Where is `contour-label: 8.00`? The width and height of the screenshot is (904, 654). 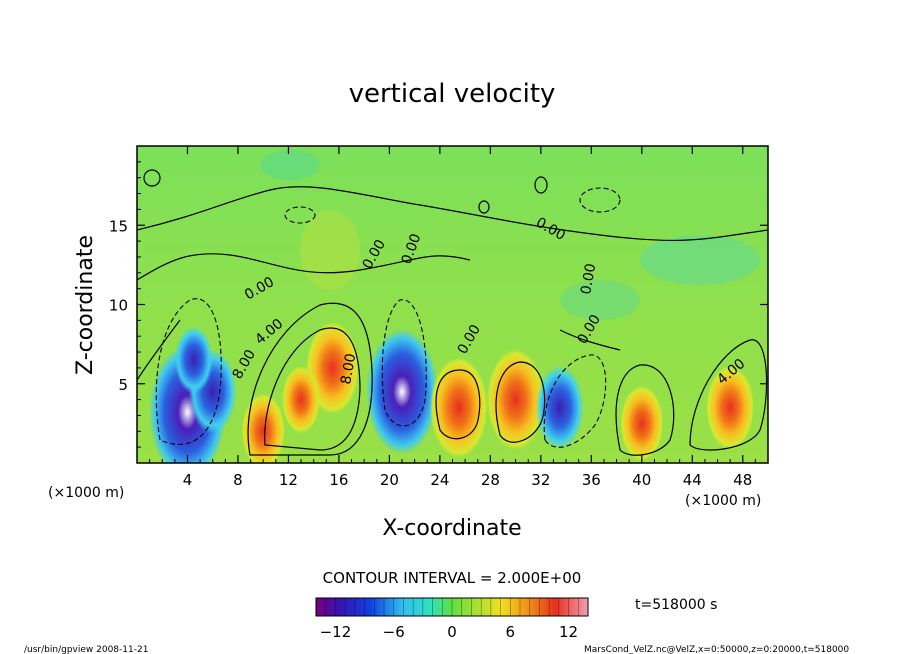 contour-label: 8.00 is located at coordinates (348, 368).